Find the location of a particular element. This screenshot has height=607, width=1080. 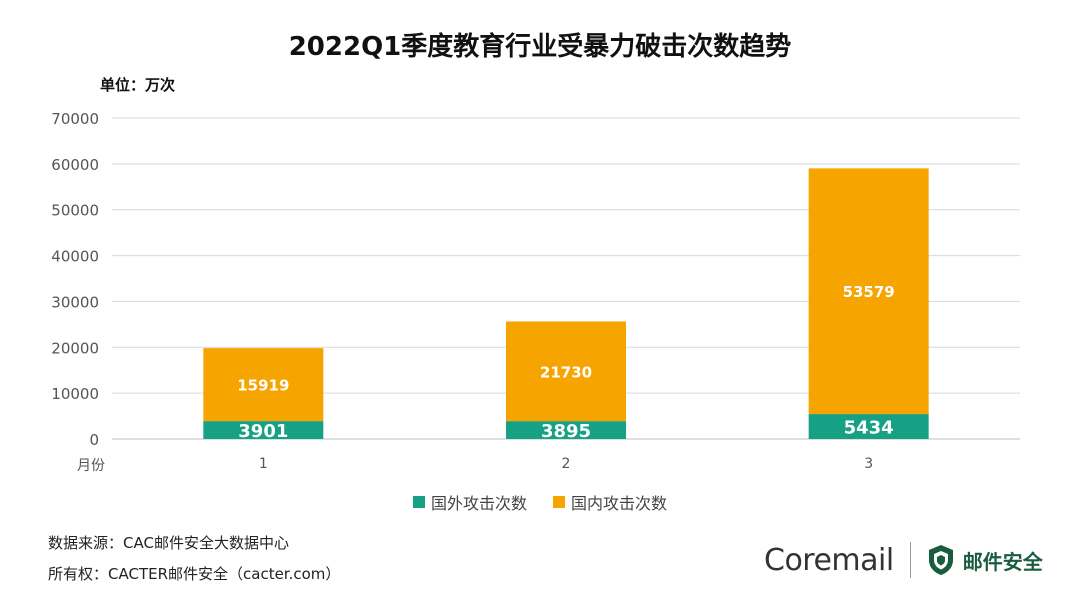

chart-title: 2022Q1季度教育行业受暴力破击次数趋势 is located at coordinates (540, 47).